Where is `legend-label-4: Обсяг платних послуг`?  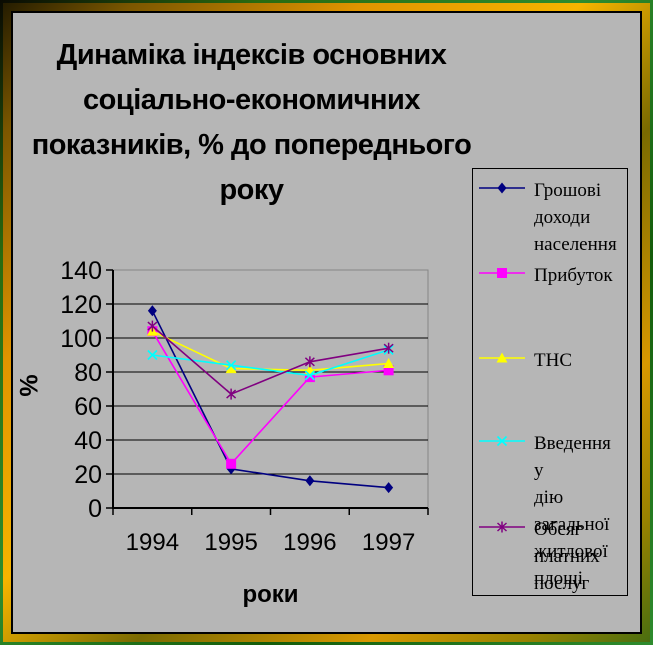
legend-label-4: Обсяг платних послуг is located at coordinates (567, 556).